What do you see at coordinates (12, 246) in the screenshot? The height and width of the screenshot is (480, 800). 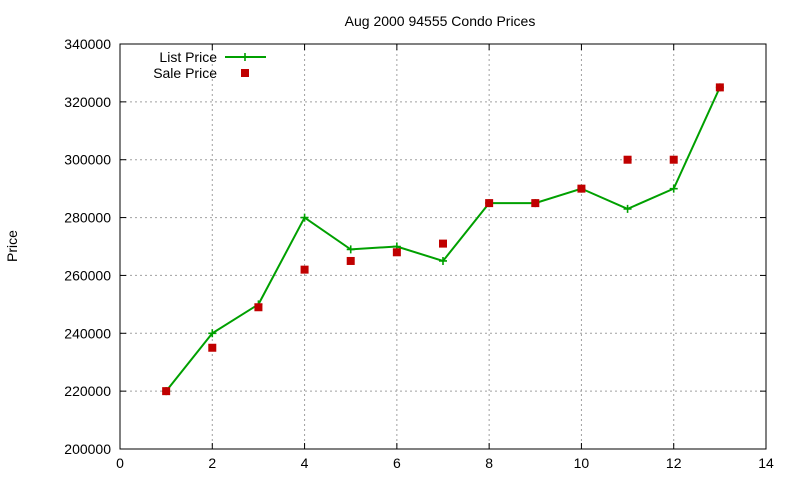 I see `y-axis-label: Price` at bounding box center [12, 246].